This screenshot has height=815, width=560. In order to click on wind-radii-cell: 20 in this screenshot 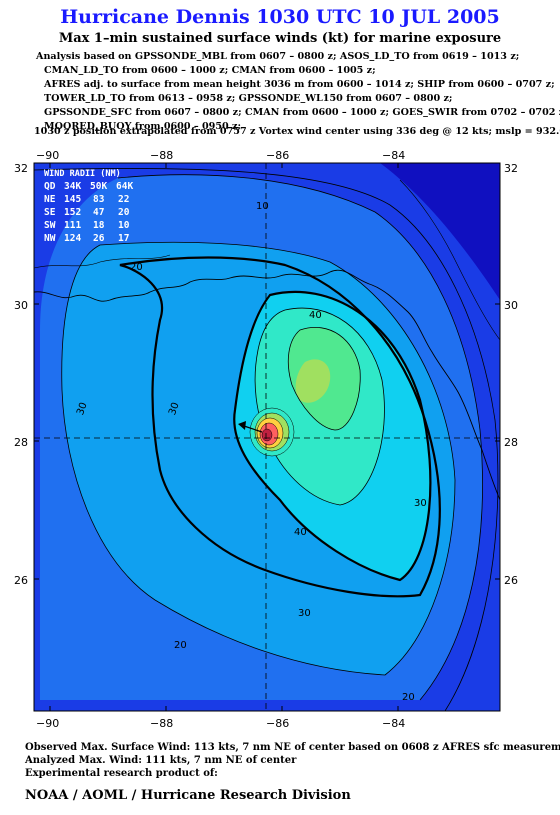, I will do `click(124, 212)`.